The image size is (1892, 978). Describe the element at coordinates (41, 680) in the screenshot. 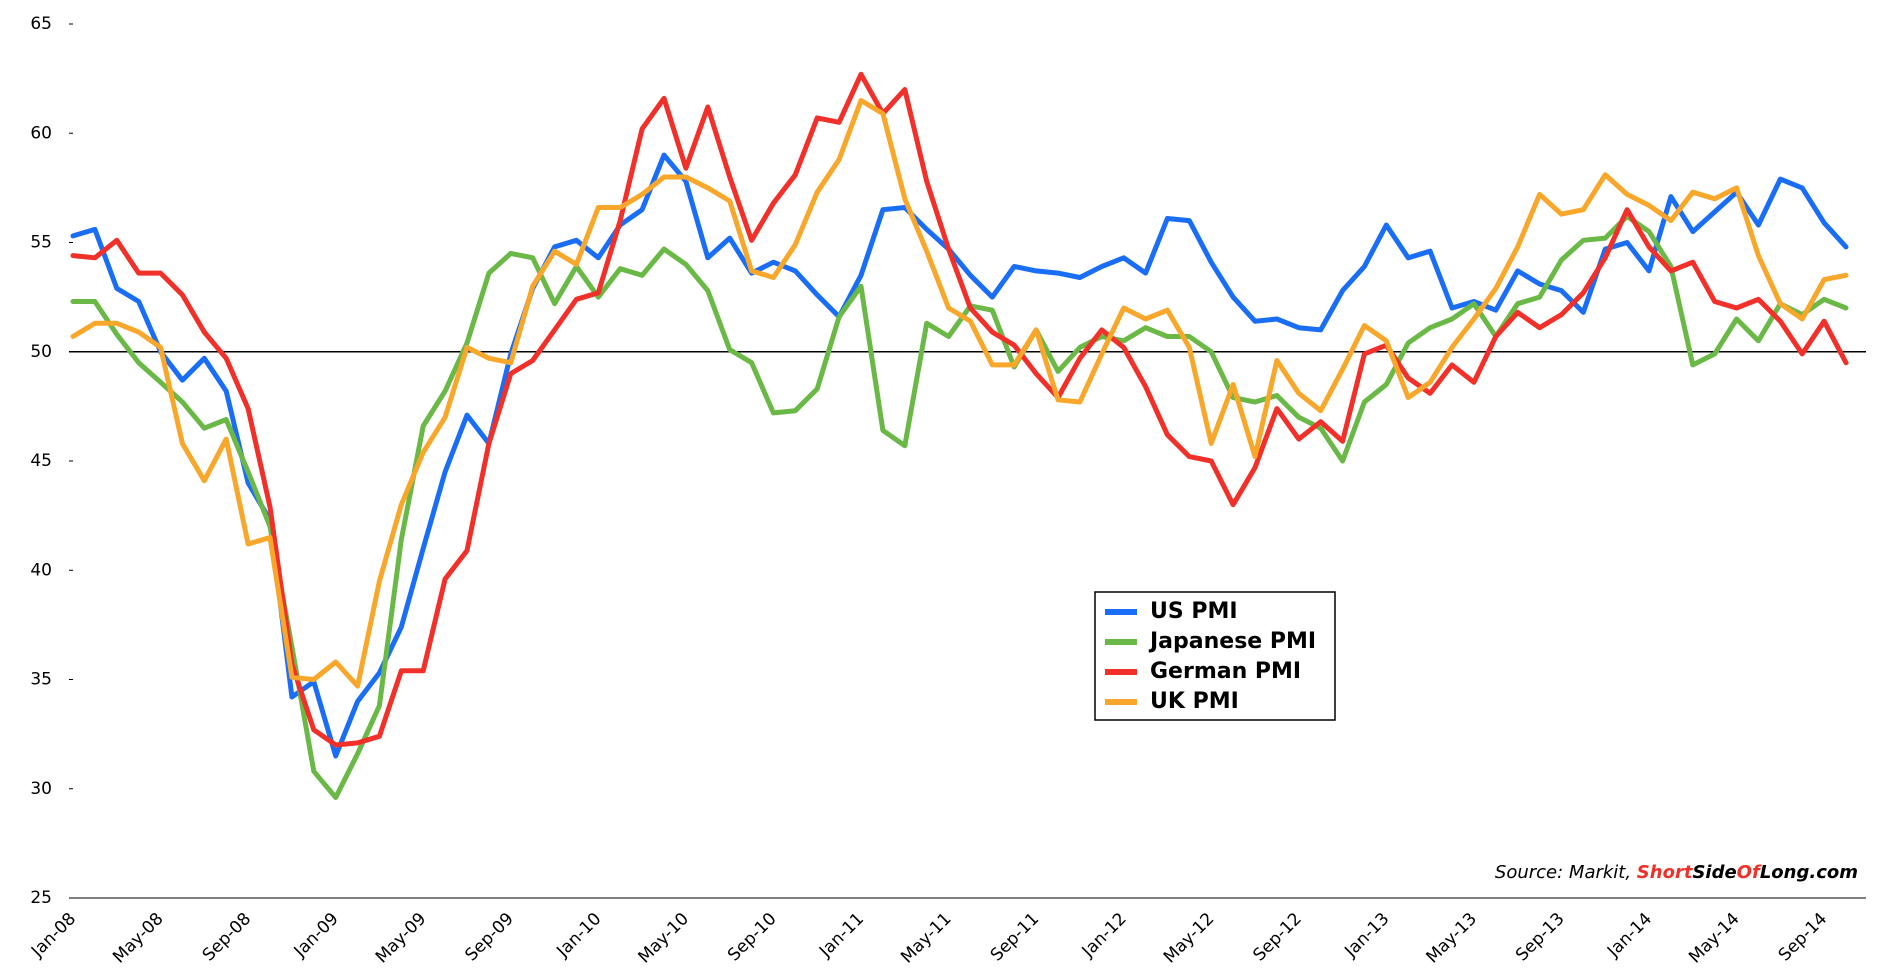

I see `y-tick-label: 35` at that location.